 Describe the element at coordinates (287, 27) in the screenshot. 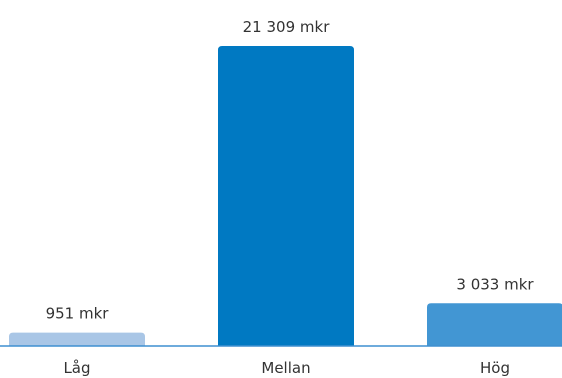

I see `value-label-1: 21 309 mkr` at that location.